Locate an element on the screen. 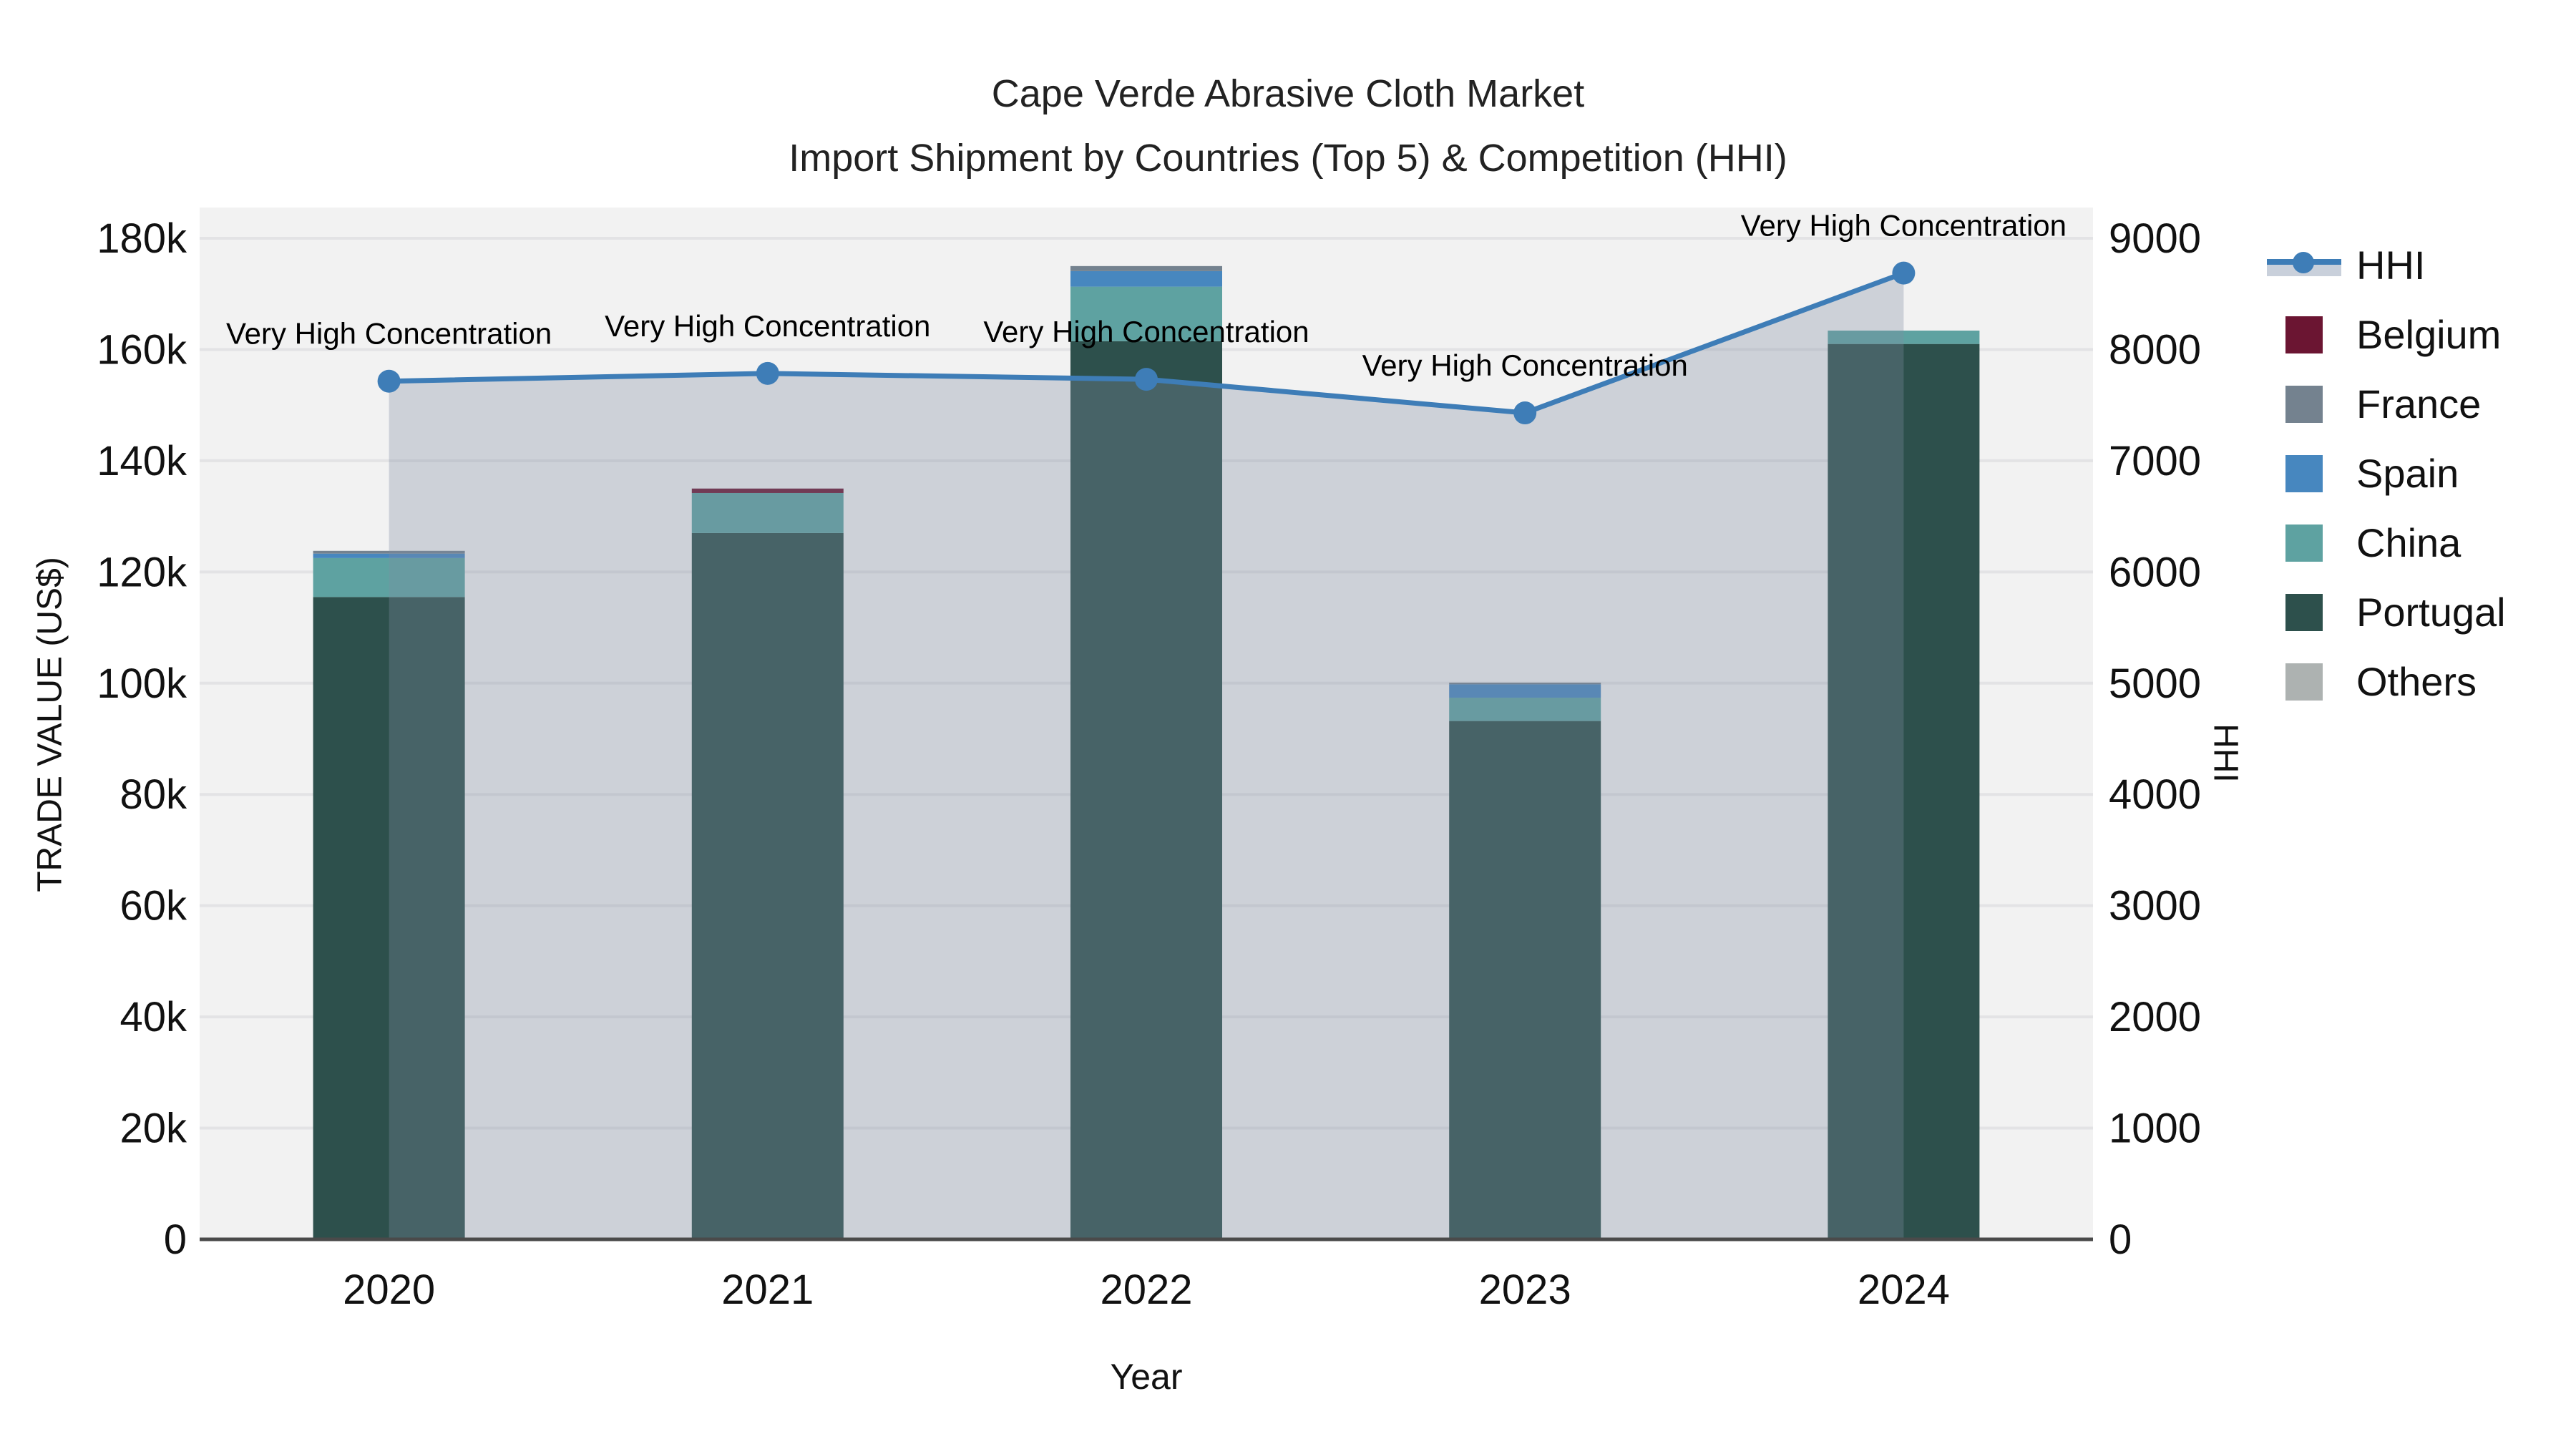 The width and height of the screenshot is (2576, 1449). annotation-2024: Very High Concentration is located at coordinates (1904, 226).